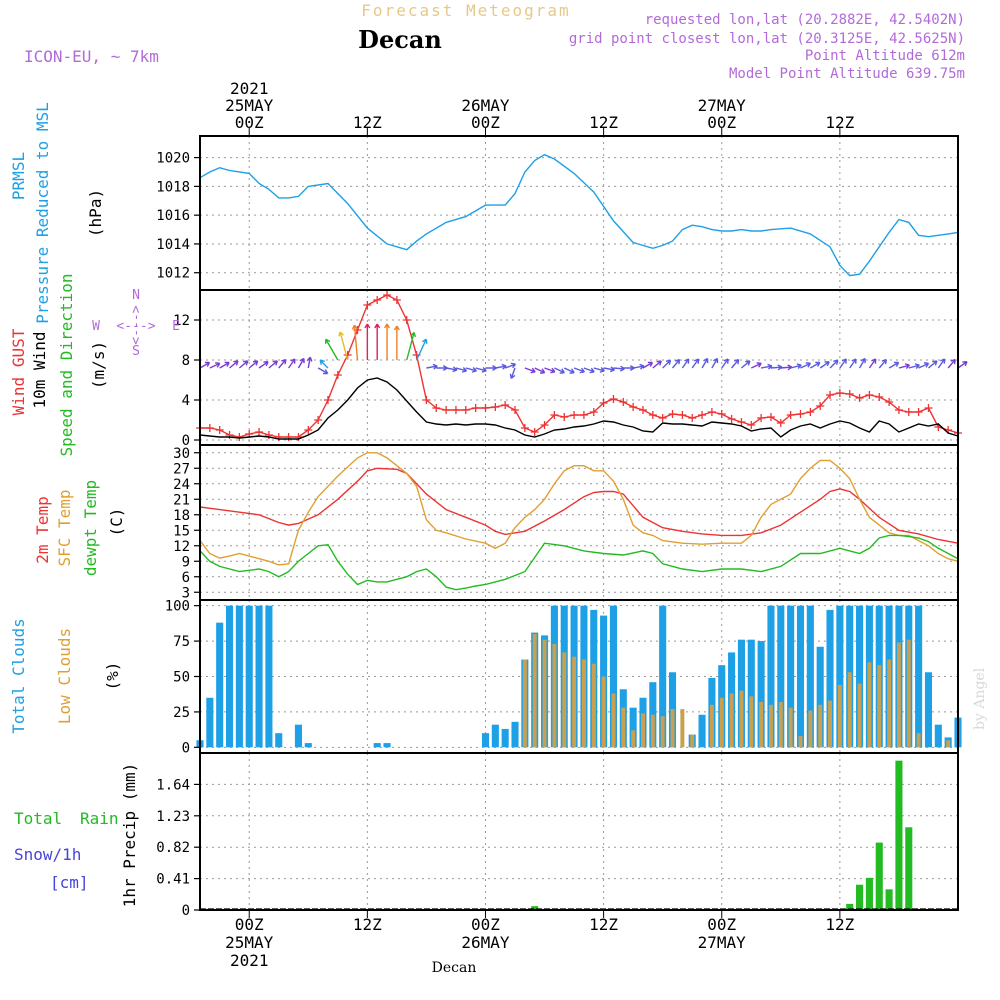 This screenshot has height=1000, width=1000. Describe the element at coordinates (181, 678) in the screenshot. I see `y-tick-label: 50` at that location.